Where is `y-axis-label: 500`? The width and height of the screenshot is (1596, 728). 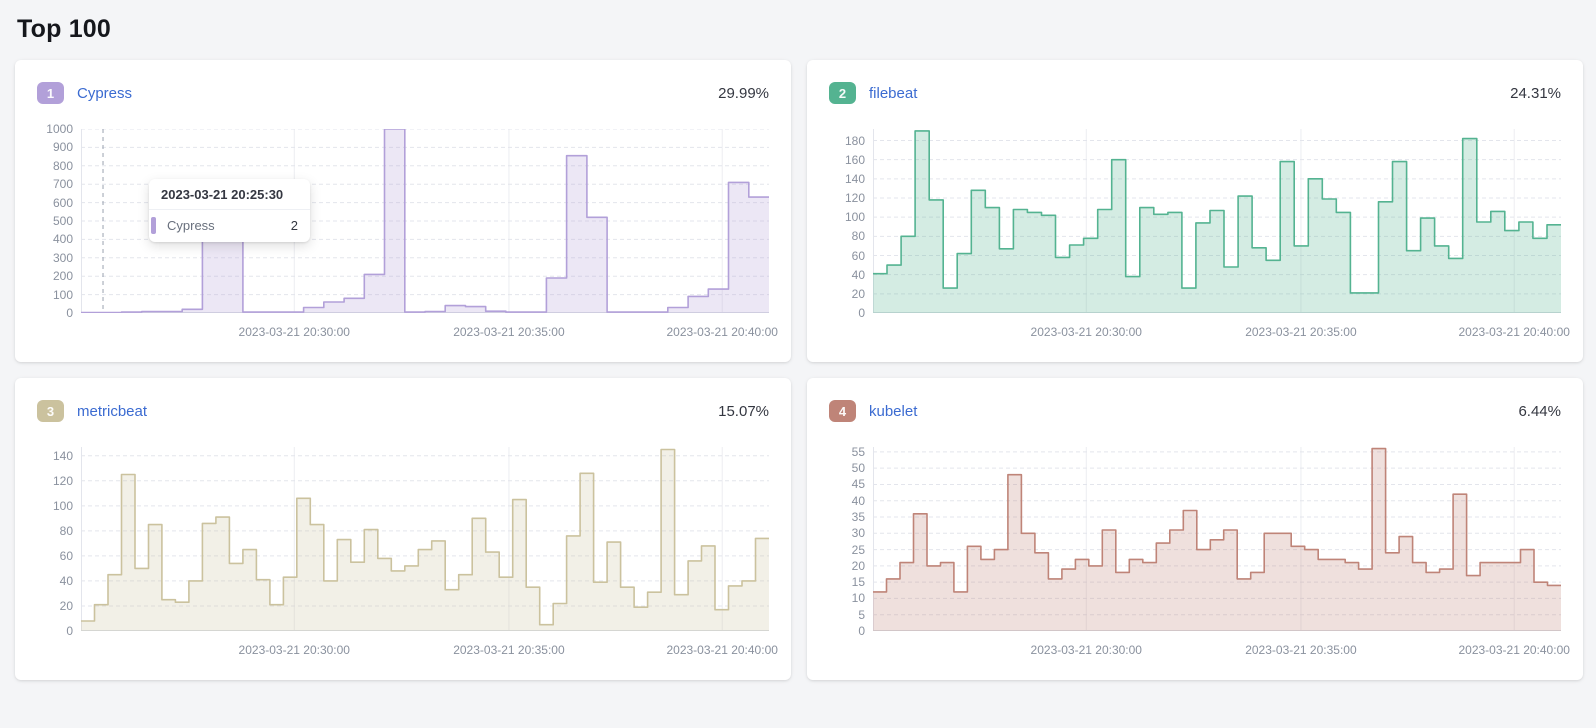 y-axis-label: 500 is located at coordinates (62, 221).